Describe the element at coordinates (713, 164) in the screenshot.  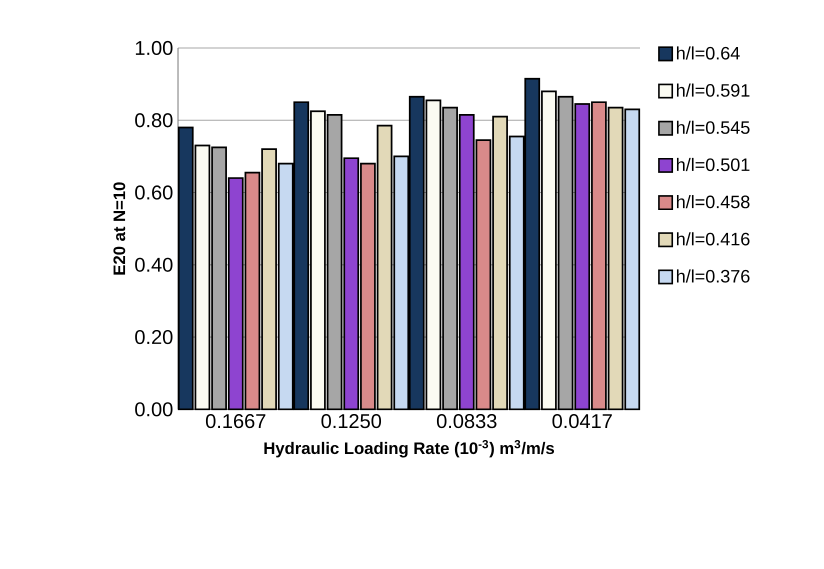
I see `legend-label: h/l=0.501` at that location.